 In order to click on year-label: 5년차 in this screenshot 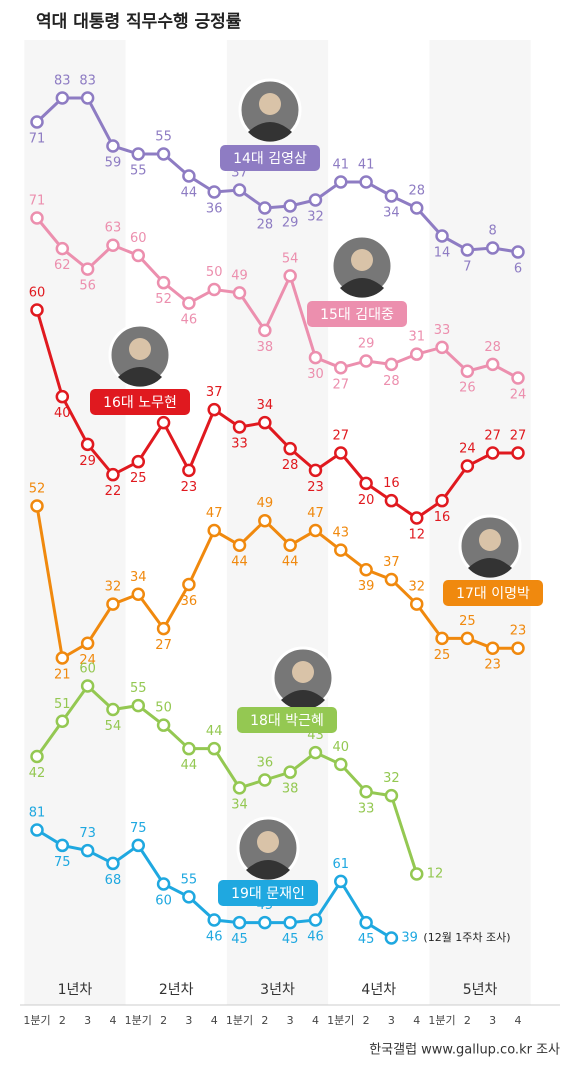, I will do `click(480, 990)`.